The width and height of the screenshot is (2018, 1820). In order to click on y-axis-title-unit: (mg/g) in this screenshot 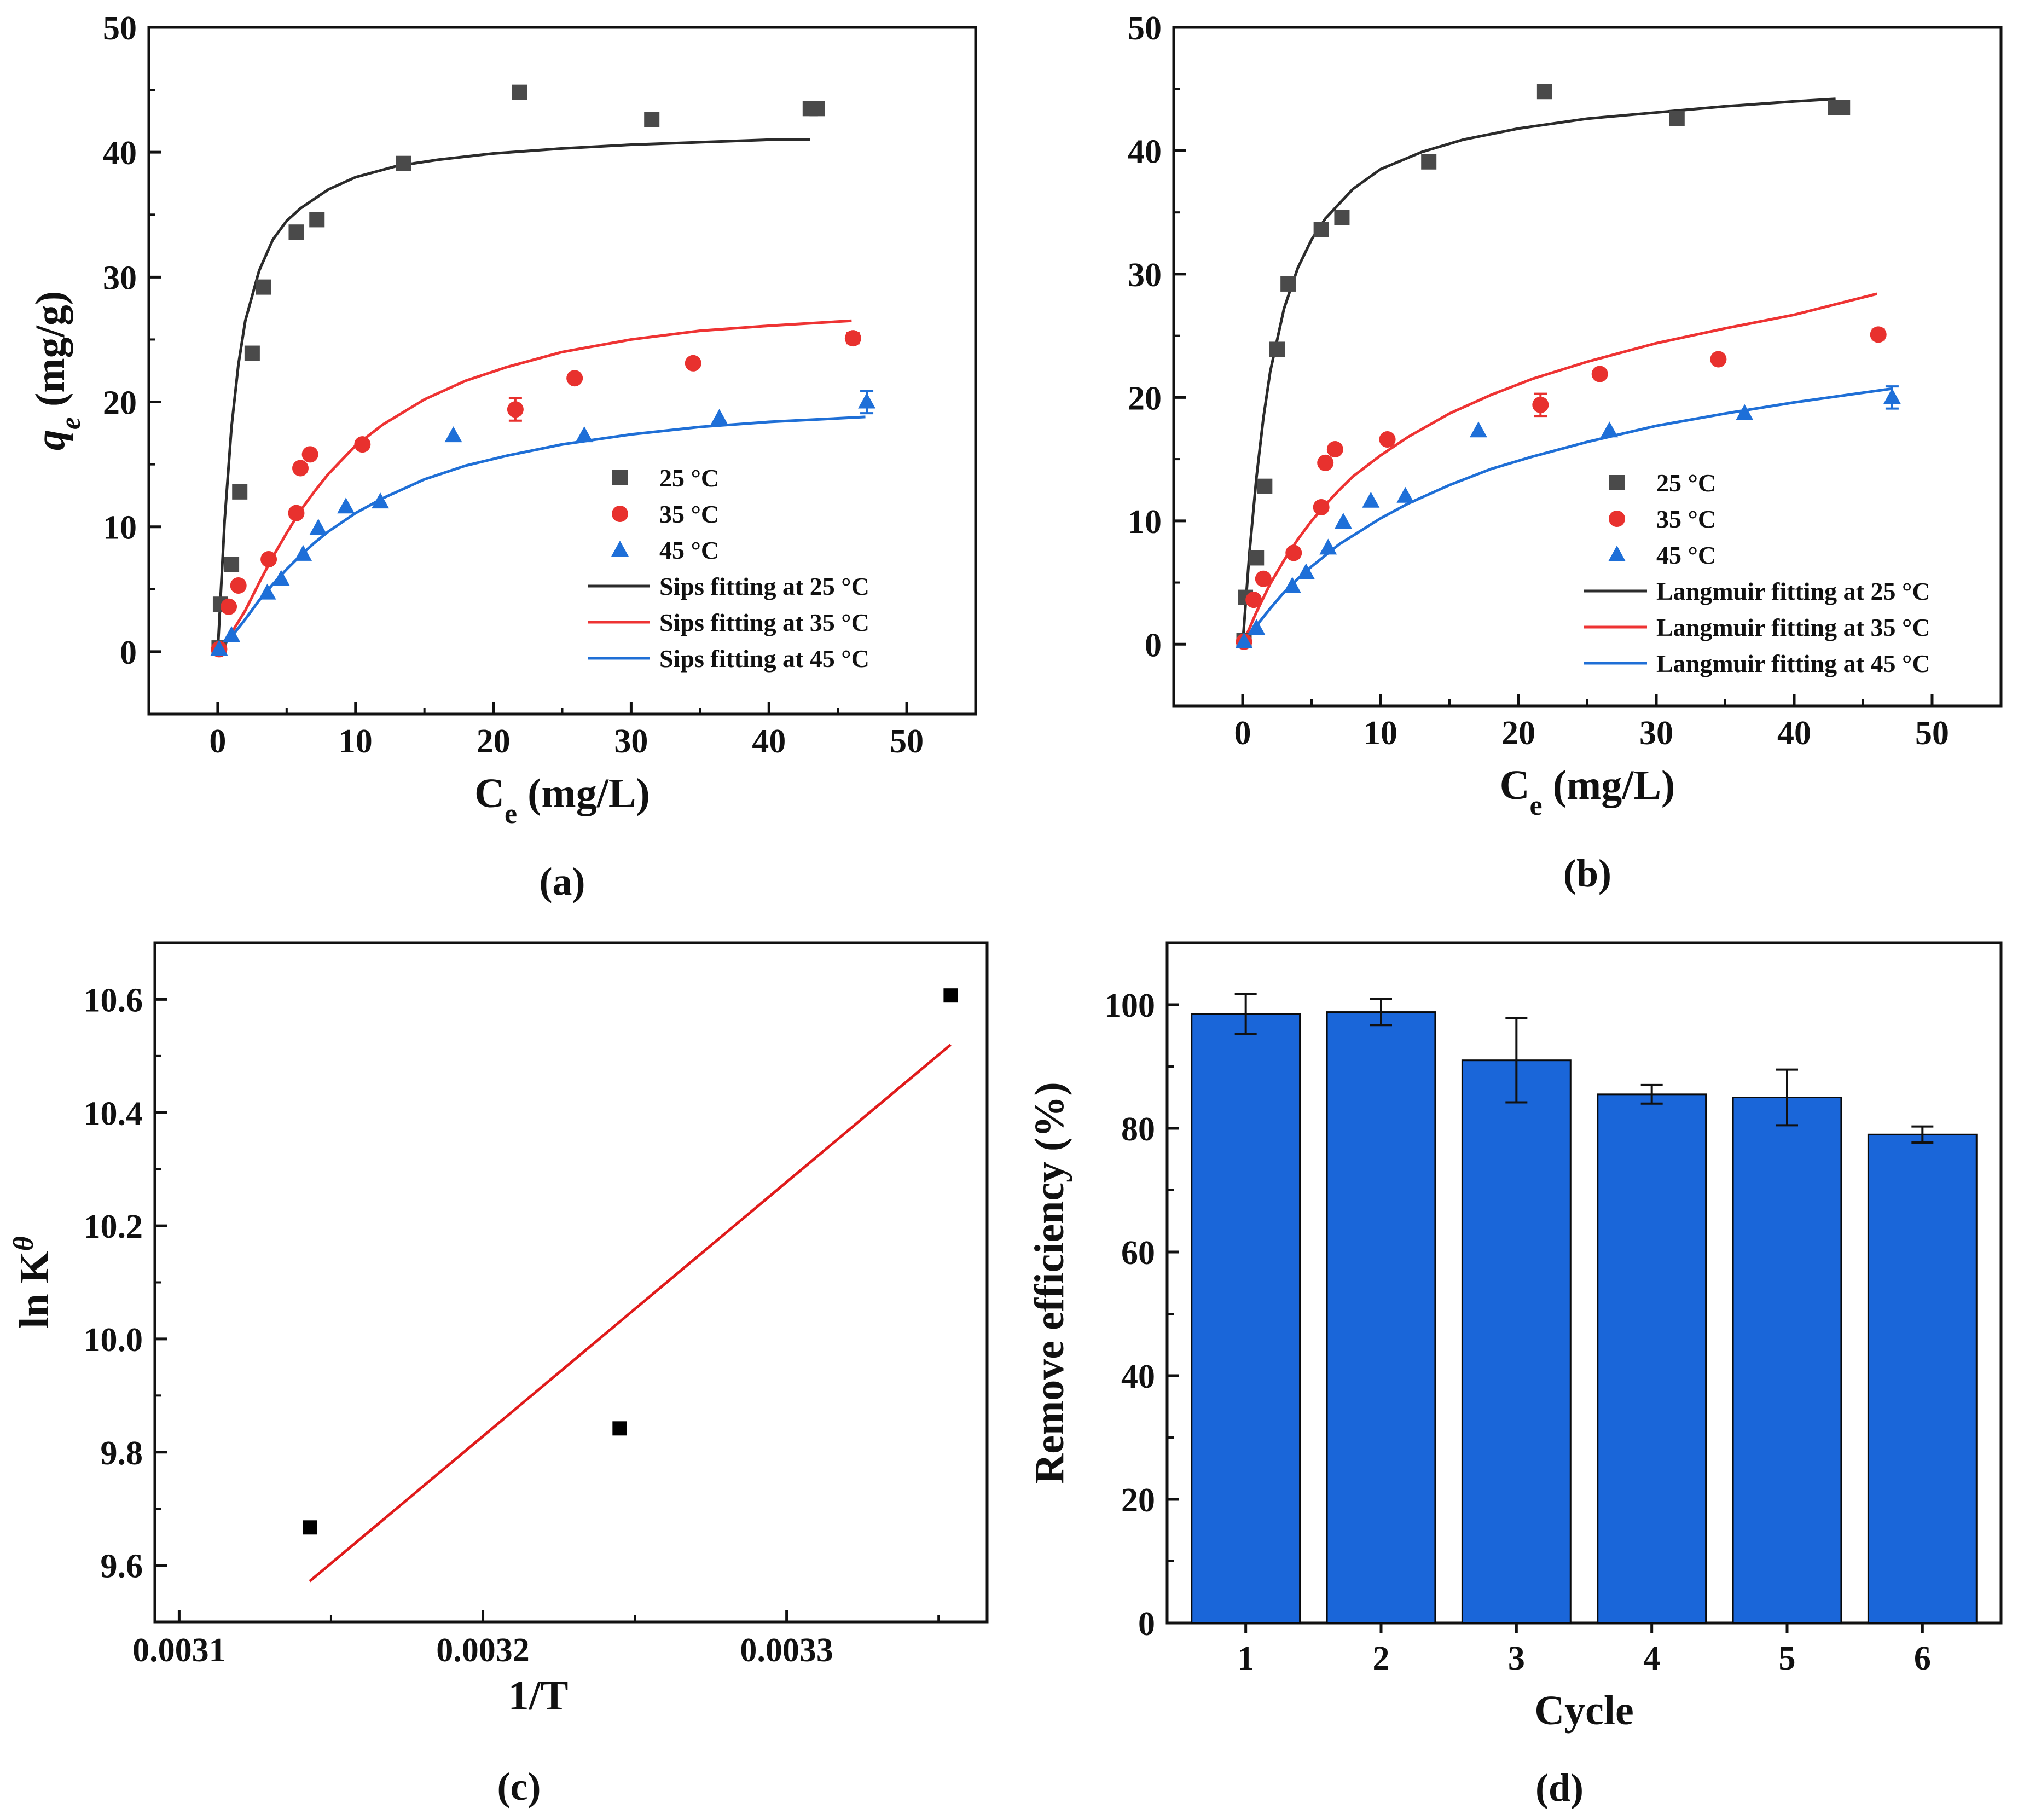, I will do `click(50, 354)`.